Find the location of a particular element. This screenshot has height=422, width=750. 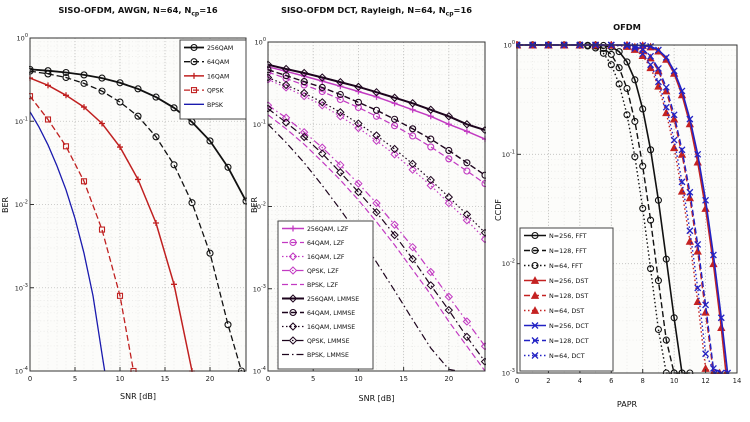

chart-title: OFDM is located at coordinates (627, 27).